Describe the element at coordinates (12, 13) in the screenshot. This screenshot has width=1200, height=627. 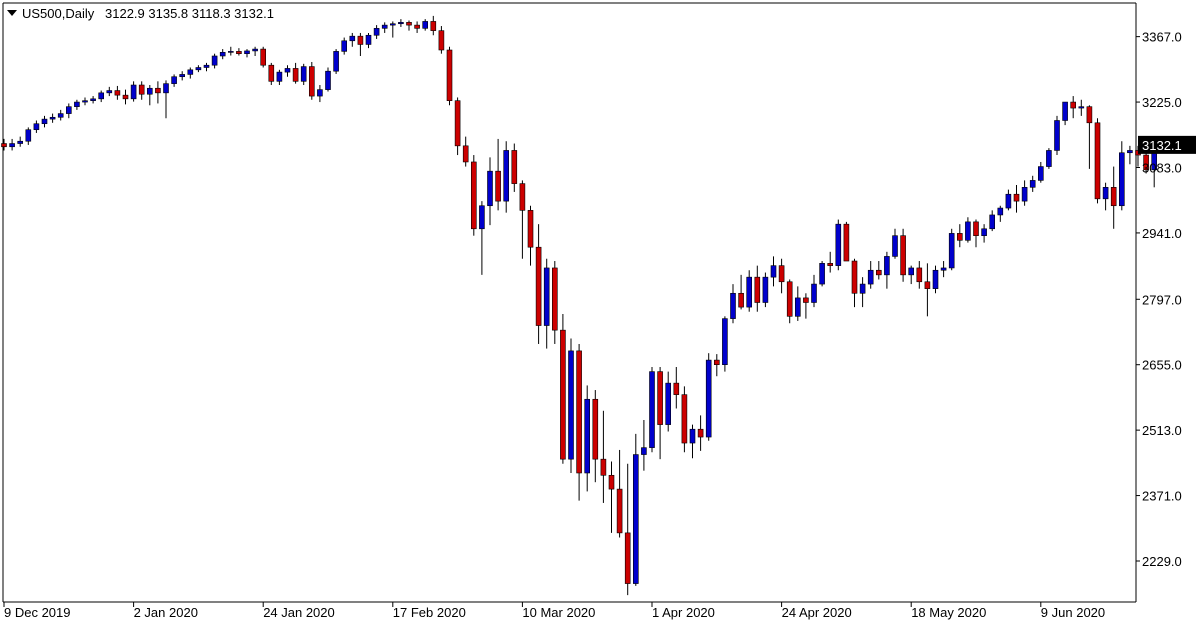
I see `triangle-down-icon` at that location.